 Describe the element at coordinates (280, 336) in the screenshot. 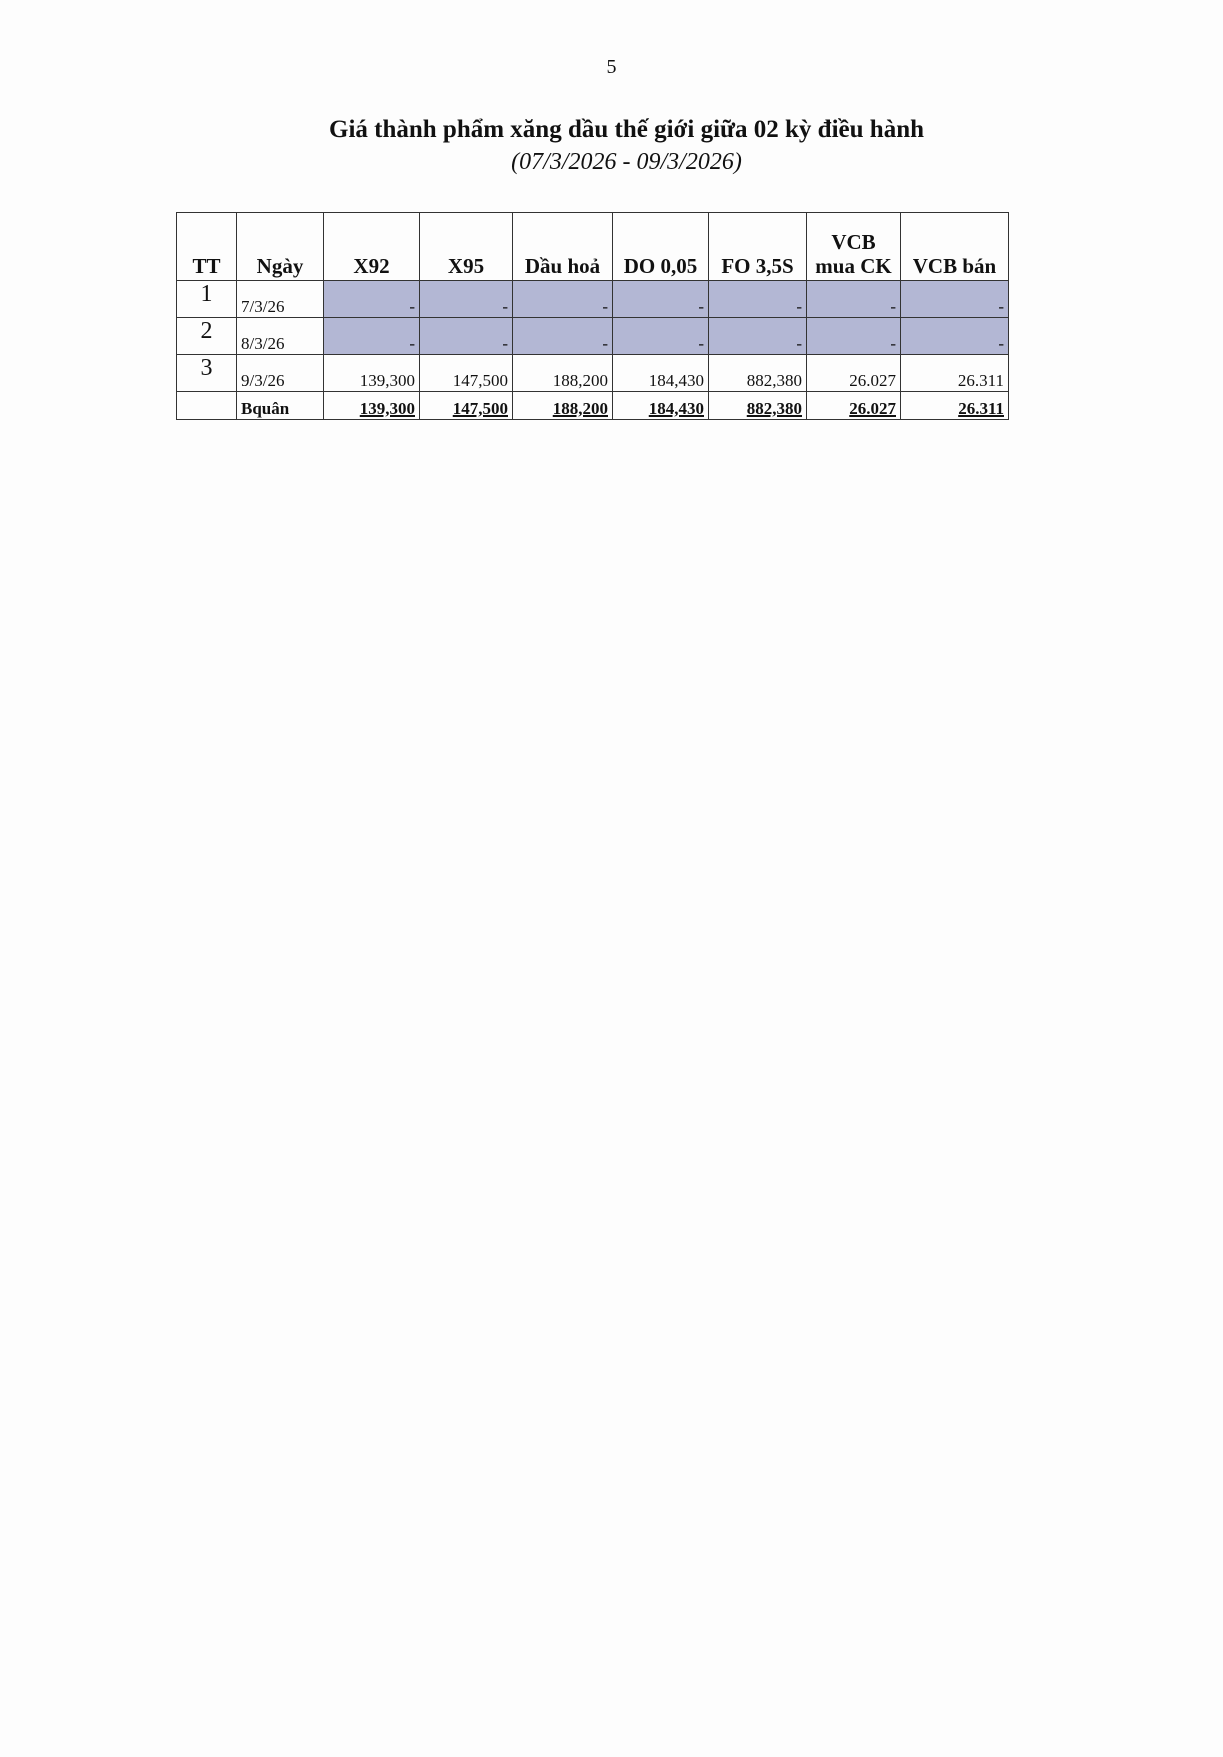

I see `cell-date: 8/3/26` at that location.